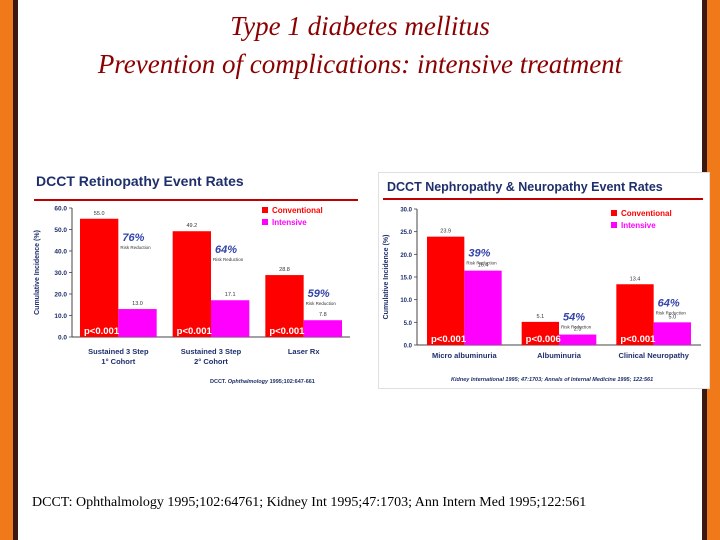 Image resolution: width=720 pixels, height=540 pixels. Describe the element at coordinates (574, 318) in the screenshot. I see `risk-reduction-percent: 54%` at that location.